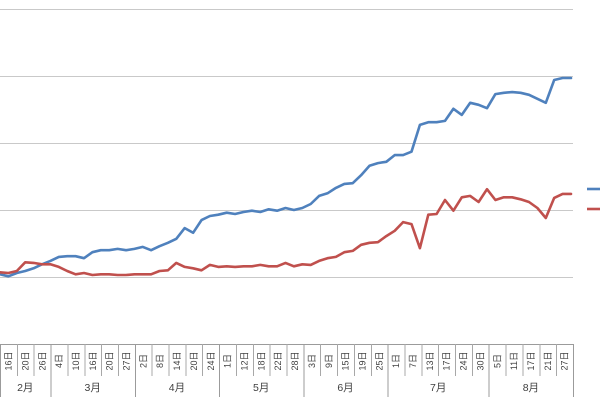 This screenshot has width=600, height=400. I want to click on x-tick-label: 15日, so click(346, 360).